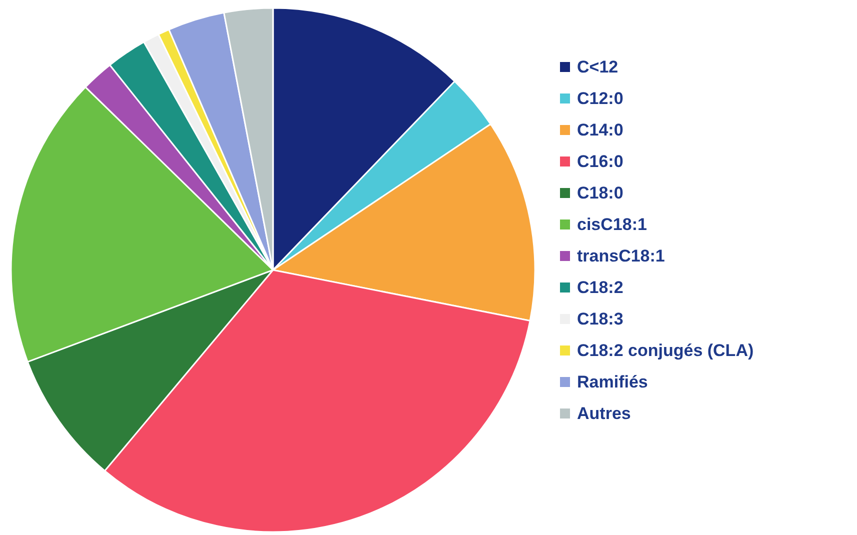 This screenshot has height=535, width=857. I want to click on legend-label: Autres, so click(604, 413).